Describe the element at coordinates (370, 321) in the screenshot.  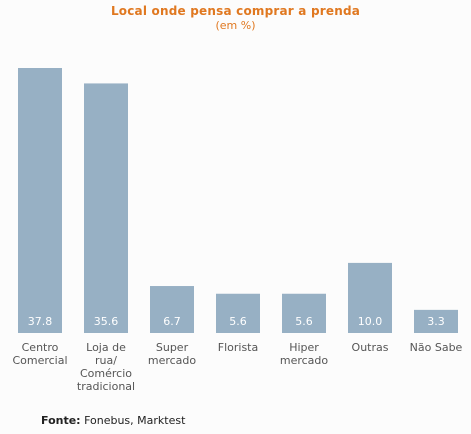
I see `bar-value-label-5: 10.0` at that location.